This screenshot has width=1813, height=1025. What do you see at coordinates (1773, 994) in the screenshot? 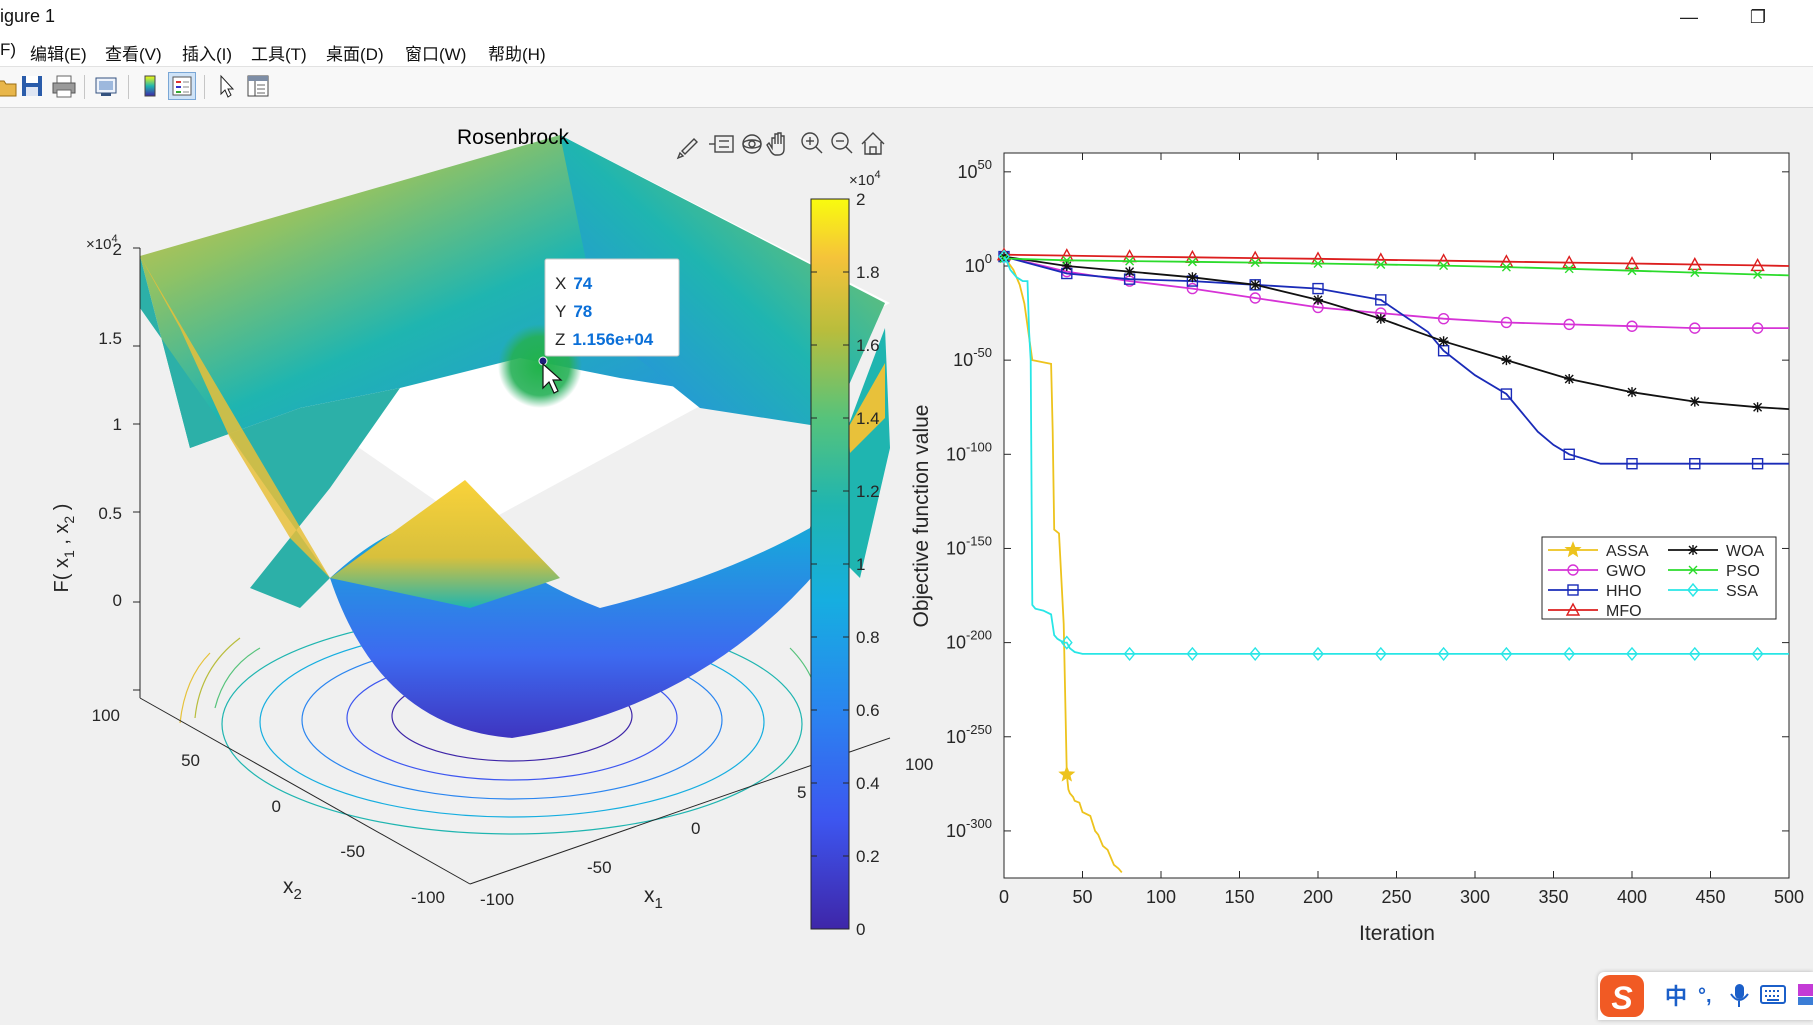
I see `keyboard-icon` at bounding box center [1773, 994].